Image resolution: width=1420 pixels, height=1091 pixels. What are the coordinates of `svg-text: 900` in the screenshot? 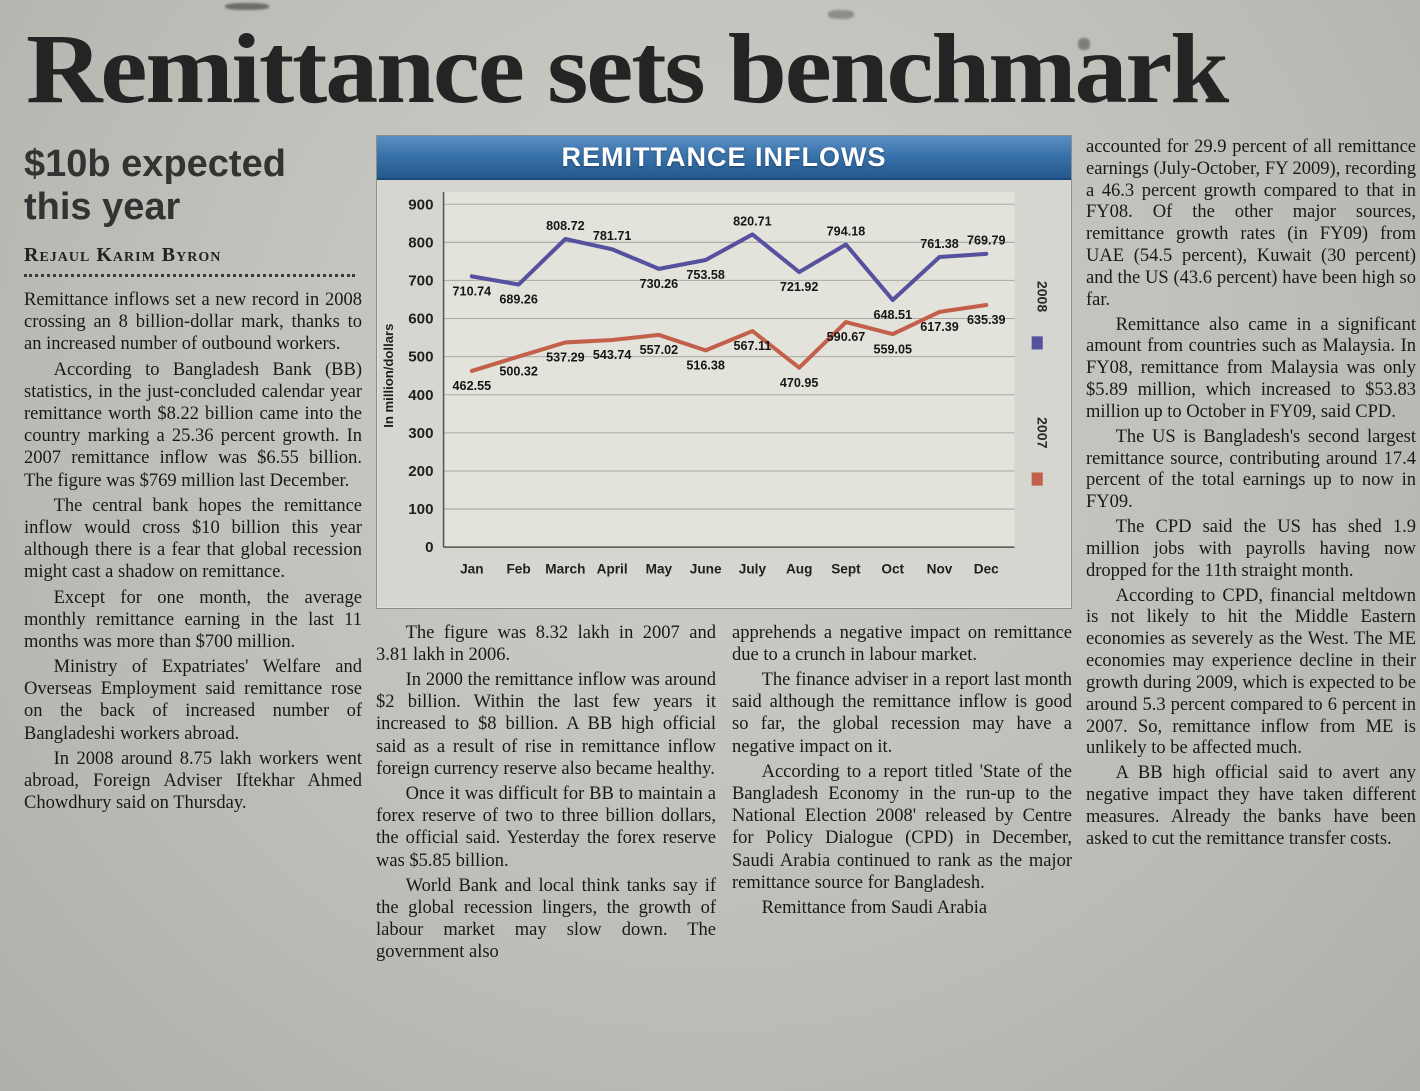 It's located at (420, 204).